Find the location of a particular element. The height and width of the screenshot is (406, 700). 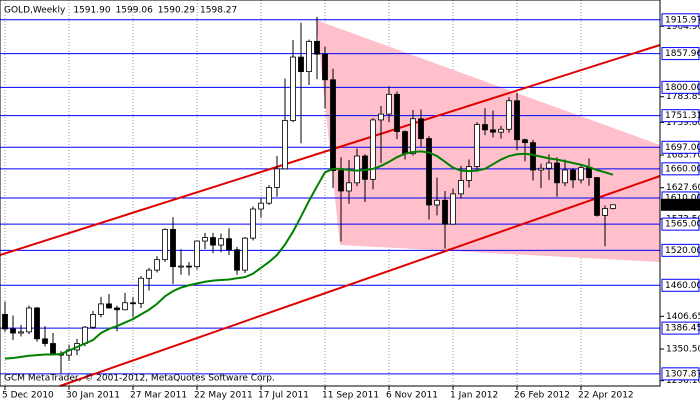

header-price: 1599.06 is located at coordinates (134, 11).